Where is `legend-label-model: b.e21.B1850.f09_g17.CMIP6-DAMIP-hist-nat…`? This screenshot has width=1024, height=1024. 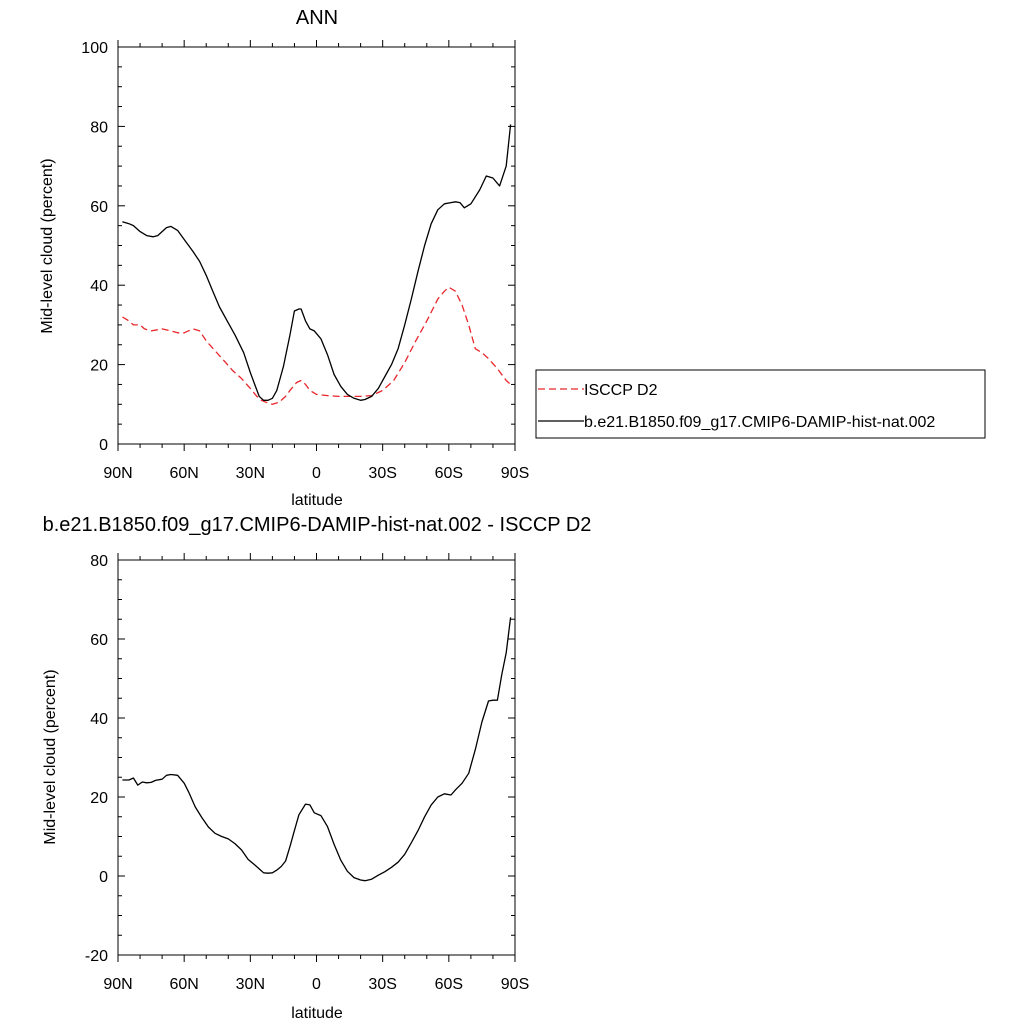
legend-label-model: b.e21.B1850.f09_g17.CMIP6-DAMIP-hist-nat… is located at coordinates (759, 422).